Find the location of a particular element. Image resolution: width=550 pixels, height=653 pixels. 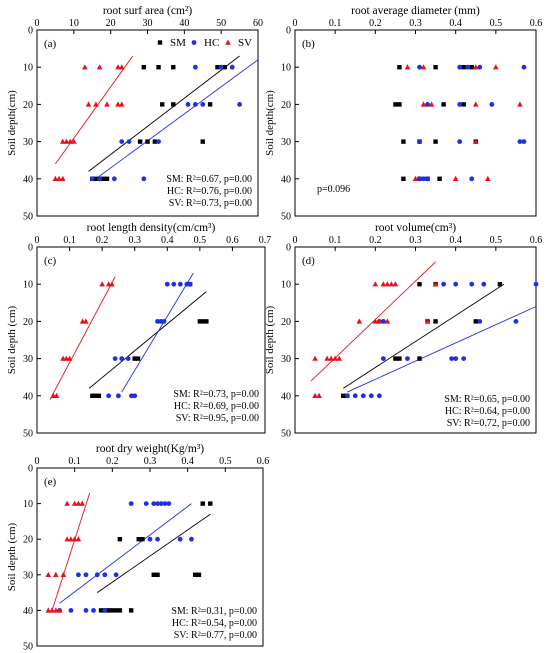

x-tick-label: 0.5 is located at coordinates (496, 240).